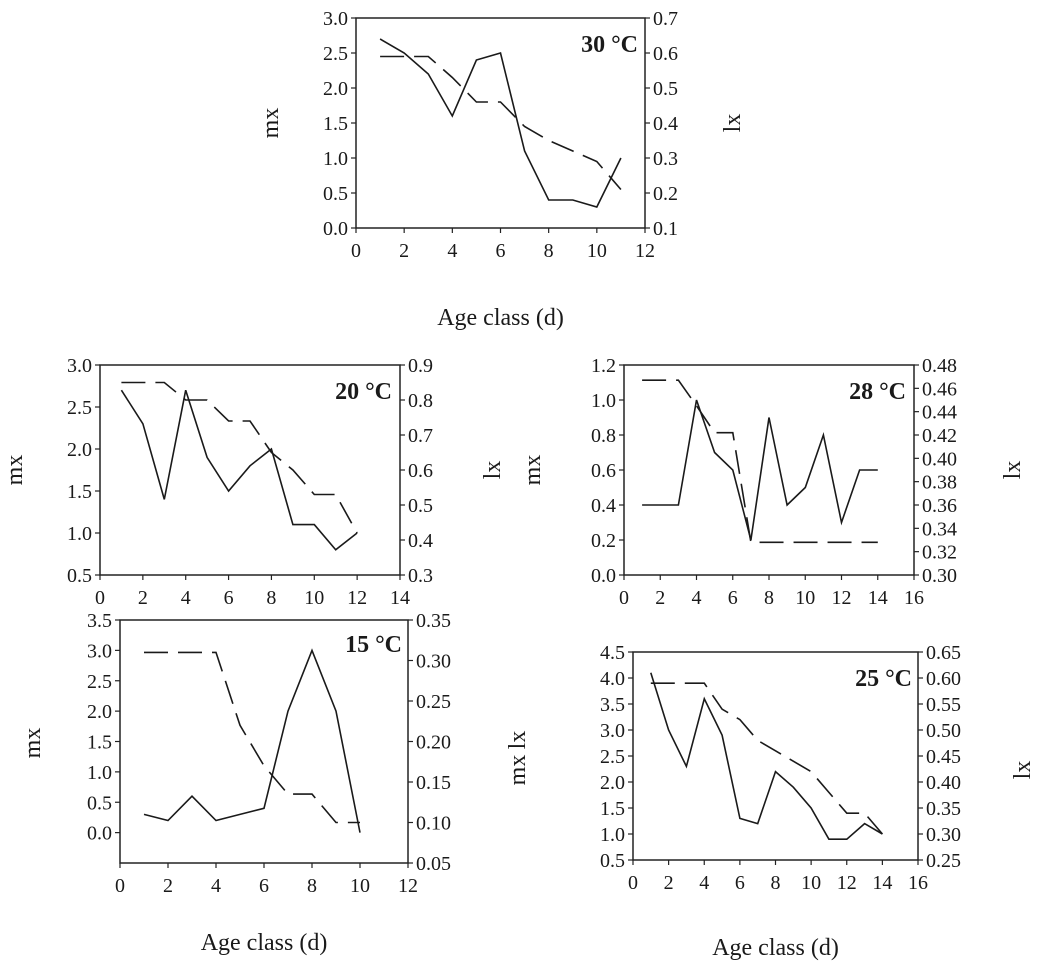 This screenshot has width=1042, height=966. Describe the element at coordinates (420, 401) in the screenshot. I see `y2-tick-label: 0.8` at that location.